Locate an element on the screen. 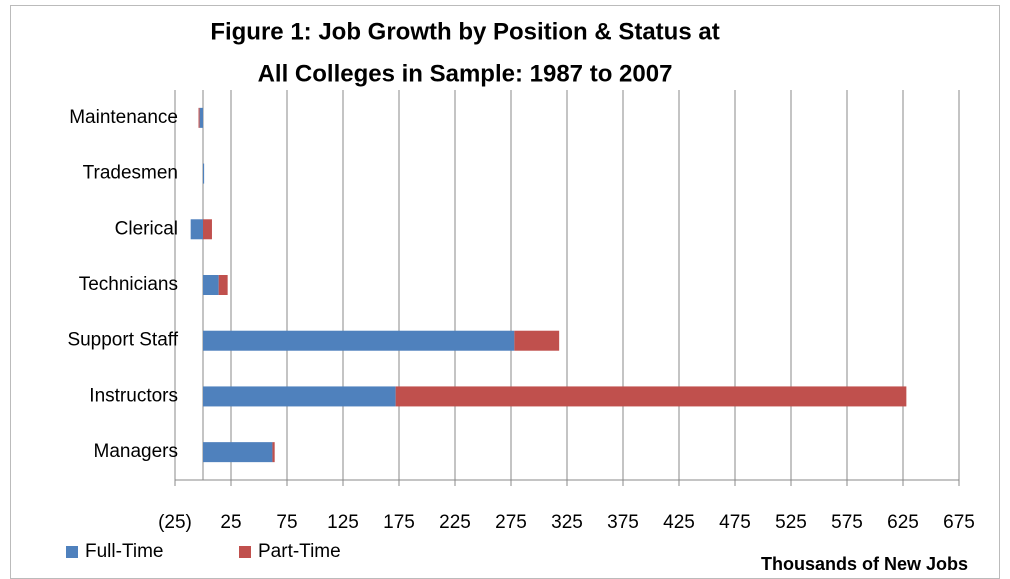 The height and width of the screenshot is (579, 1010). x-tick-label: 25 is located at coordinates (230, 522).